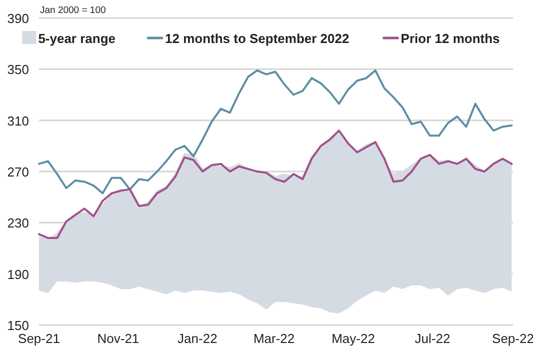 This screenshot has width=533, height=348. What do you see at coordinates (18, 172) in the screenshot?
I see `y-tick-label: 270` at bounding box center [18, 172].